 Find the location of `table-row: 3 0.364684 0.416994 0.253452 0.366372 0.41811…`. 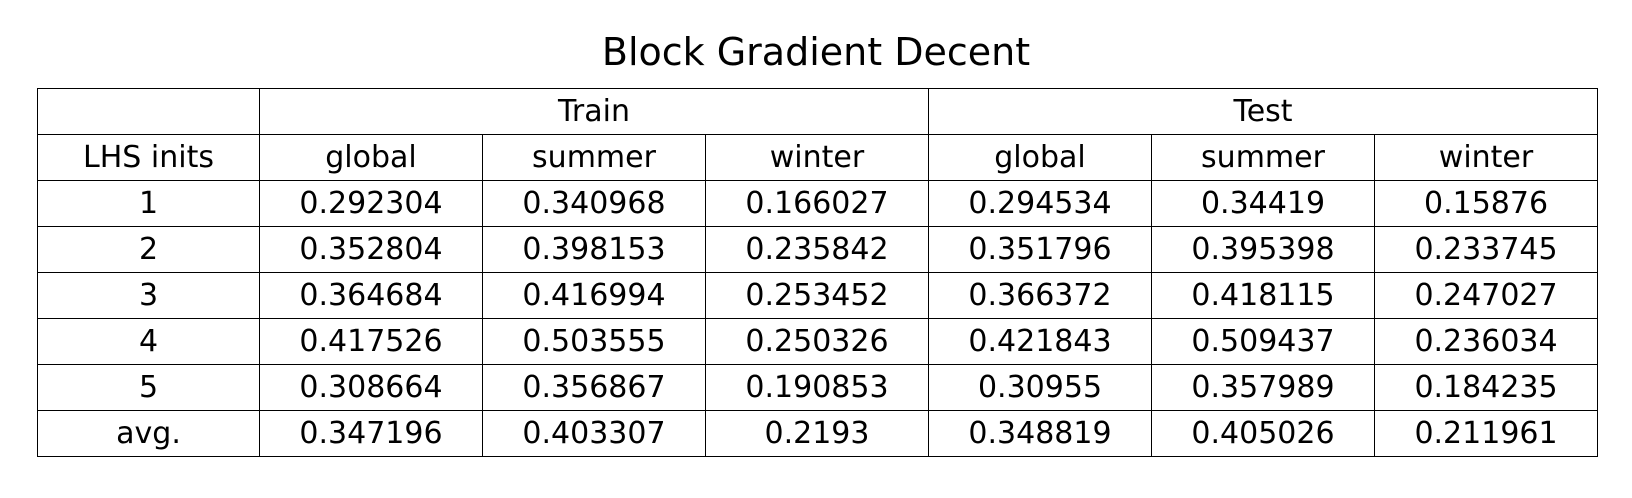

table-row: 3 0.364684 0.416994 0.253452 0.366372 0.41811… is located at coordinates (818, 295).